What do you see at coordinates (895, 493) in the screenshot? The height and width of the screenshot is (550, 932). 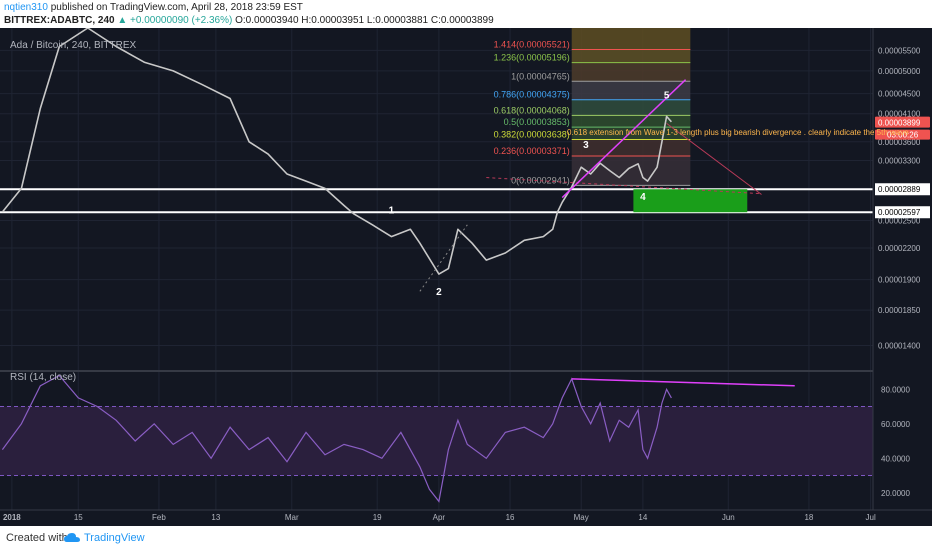 I see `rsi-tick-label: 20.0000` at bounding box center [895, 493].